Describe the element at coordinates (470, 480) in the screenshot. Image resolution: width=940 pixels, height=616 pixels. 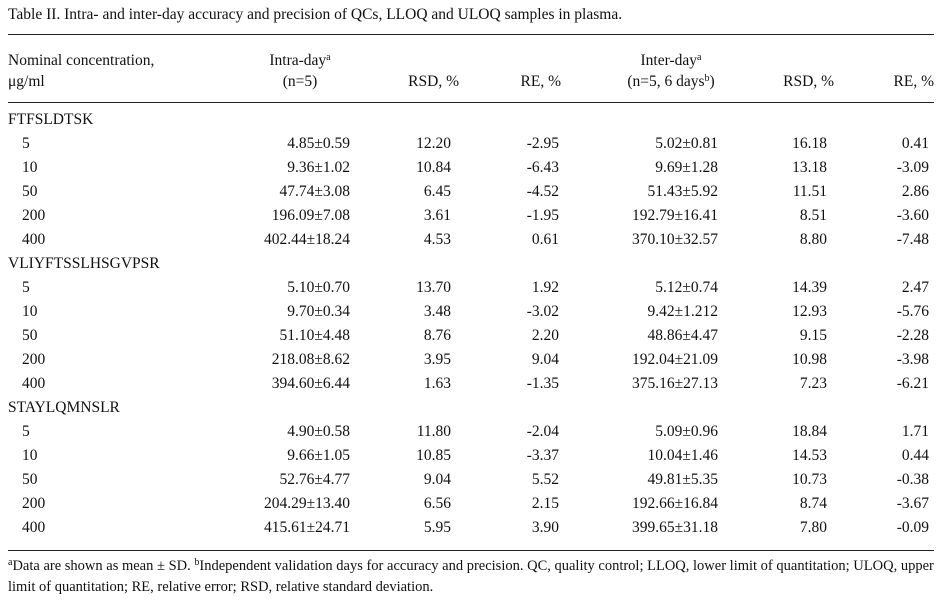
I see `table-row: 50 52.76±4.77 9.04 5.52 49.81±5.35 10.73 -0.38` at that location.